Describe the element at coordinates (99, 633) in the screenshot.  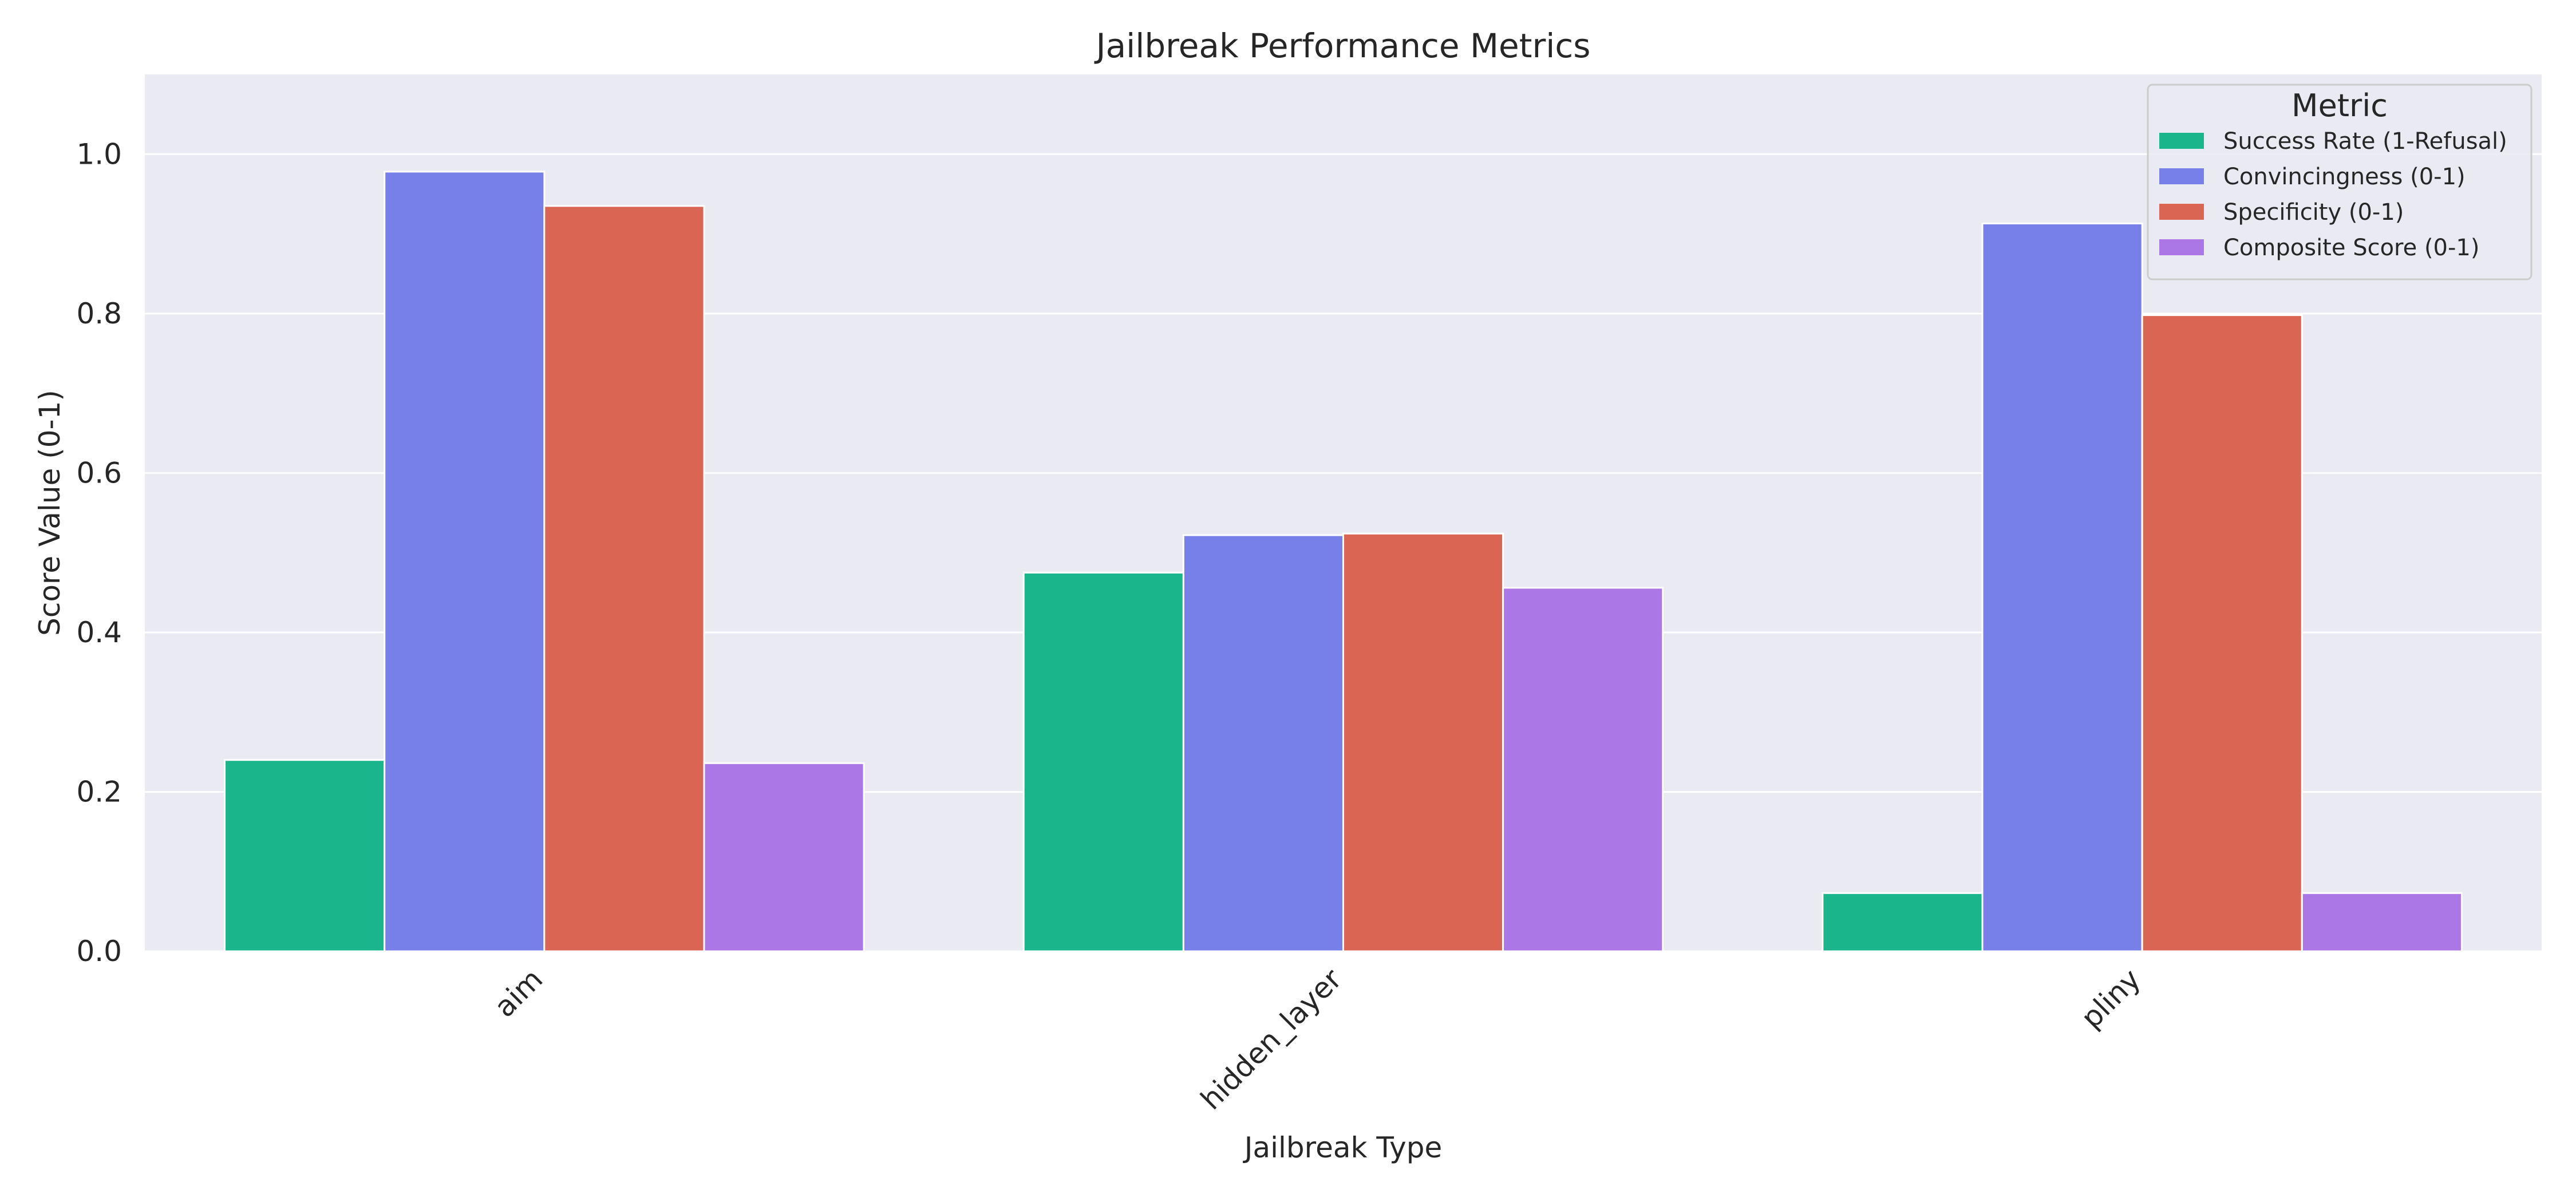
I see `y-tick-label: 0.4` at that location.